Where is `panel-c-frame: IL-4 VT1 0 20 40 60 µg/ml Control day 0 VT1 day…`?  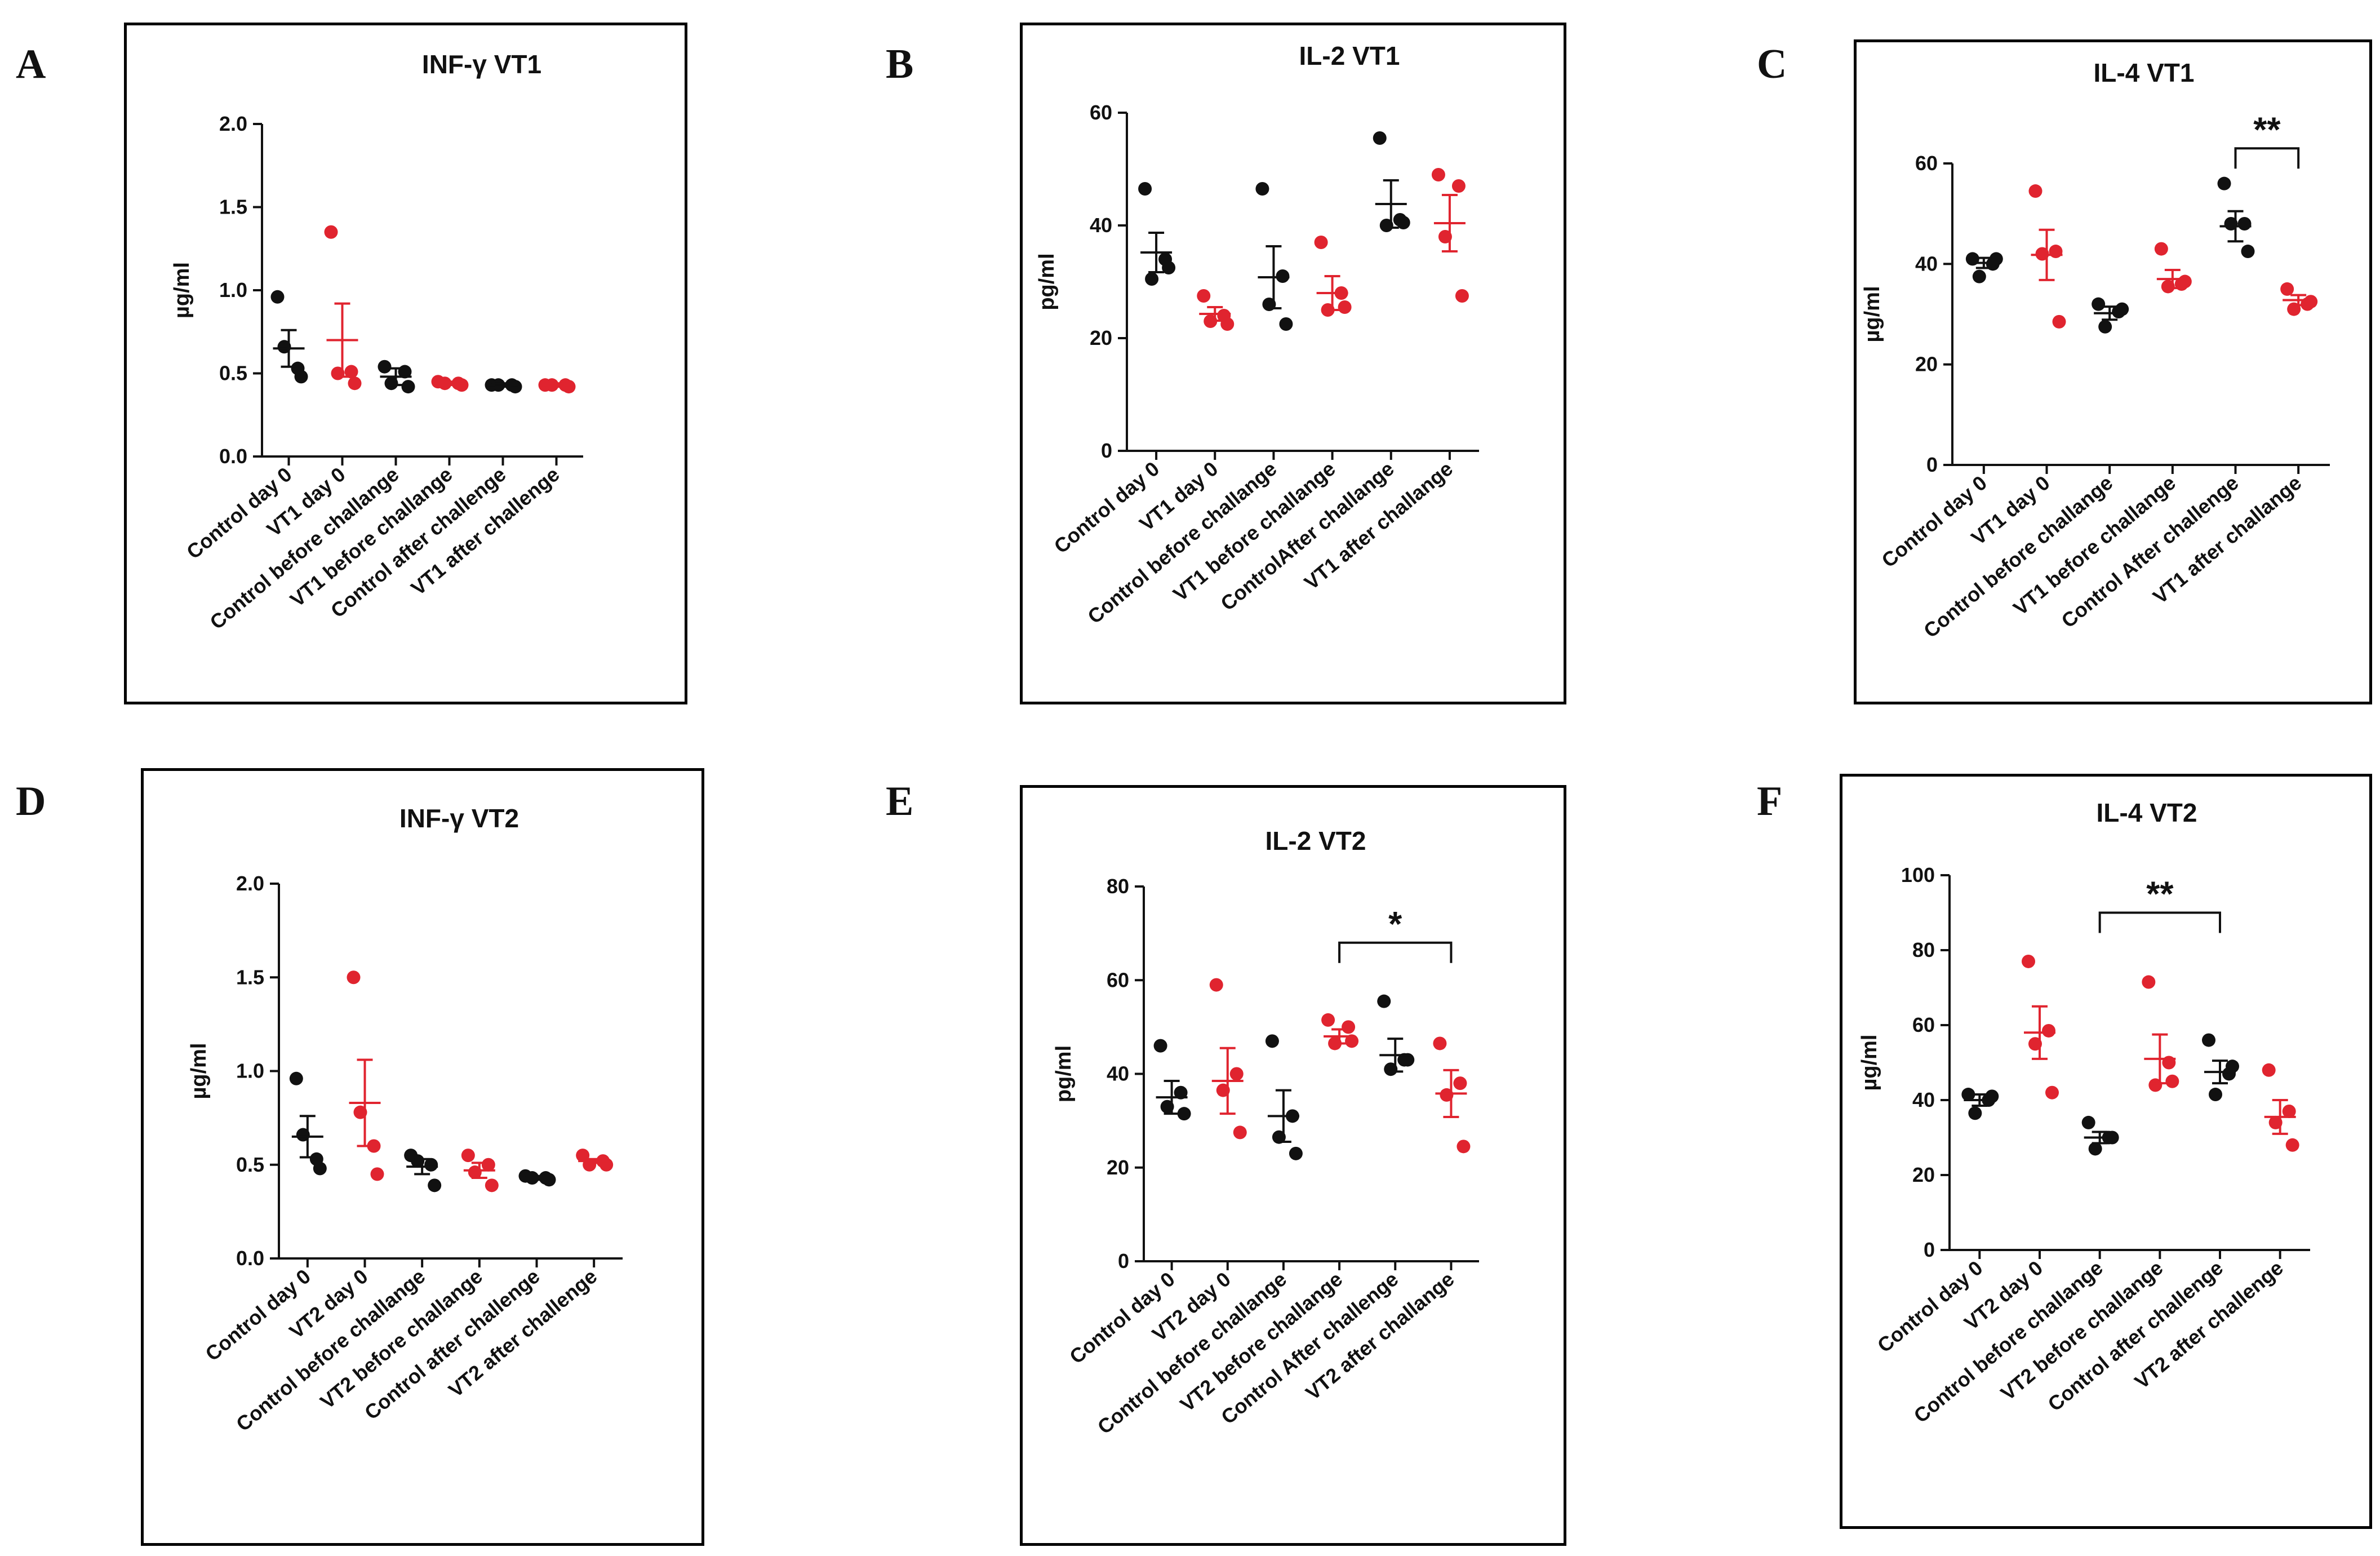 panel-c-frame: IL-4 VT1 0 20 40 60 µg/ml Control day 0 VT1 day… is located at coordinates (2113, 372).